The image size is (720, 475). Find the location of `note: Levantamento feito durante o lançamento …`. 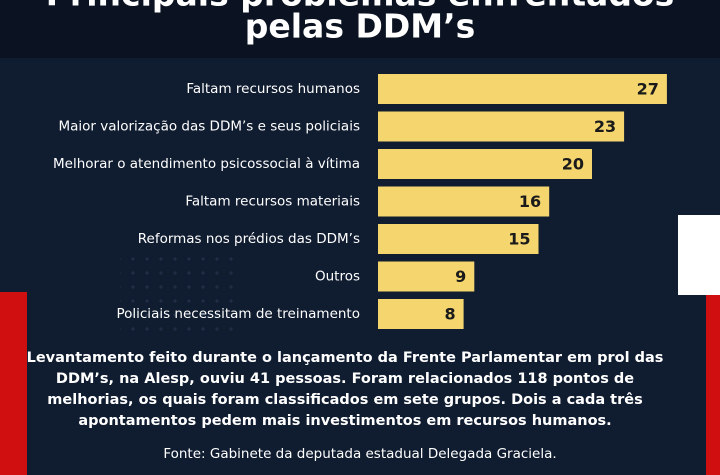

note: Levantamento feito durante o lançamento … is located at coordinates (345, 389).